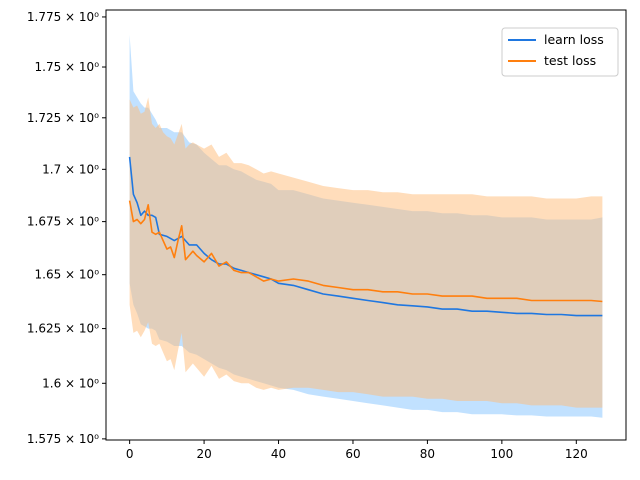  I want to click on x-axis: 0 20 40 60 80 100 120, so click(357, 450).